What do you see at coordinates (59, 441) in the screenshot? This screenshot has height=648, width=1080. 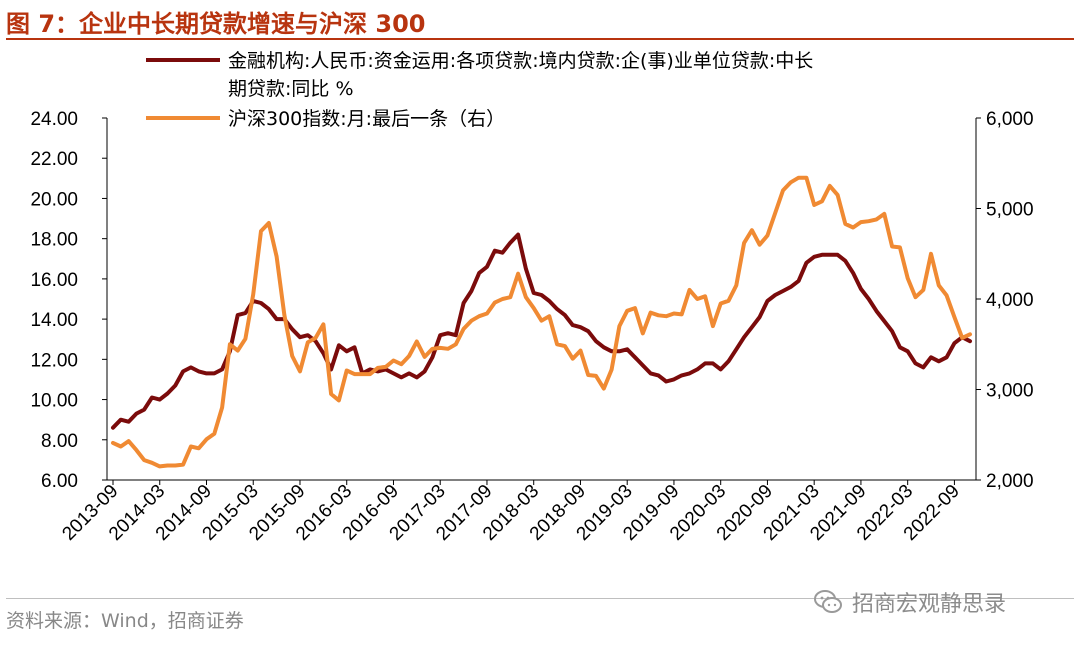 I see `left-axis-tick-label: 8.00` at bounding box center [59, 441].